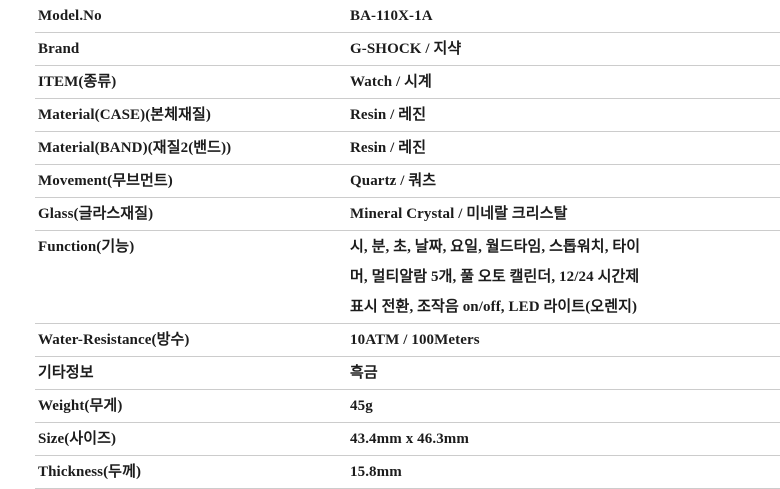  What do you see at coordinates (415, 340) in the screenshot?
I see `spec-value: 10ATM / 100Meters` at bounding box center [415, 340].